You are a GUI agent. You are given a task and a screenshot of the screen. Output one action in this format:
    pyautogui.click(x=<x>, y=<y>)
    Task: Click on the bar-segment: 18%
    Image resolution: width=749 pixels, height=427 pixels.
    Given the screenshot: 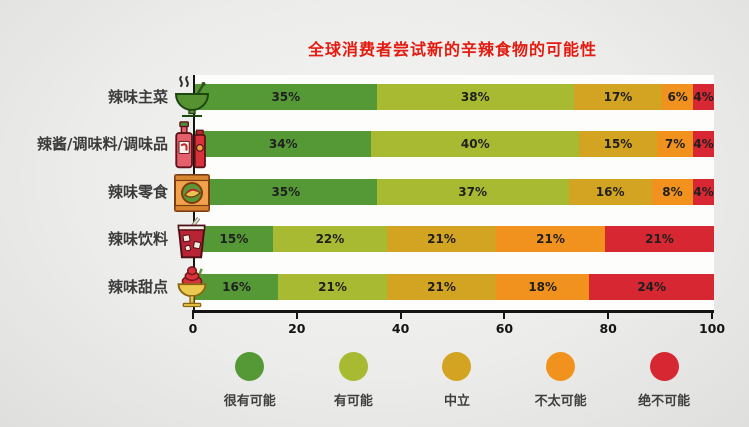 What is the action you would take?
    pyautogui.click(x=543, y=286)
    